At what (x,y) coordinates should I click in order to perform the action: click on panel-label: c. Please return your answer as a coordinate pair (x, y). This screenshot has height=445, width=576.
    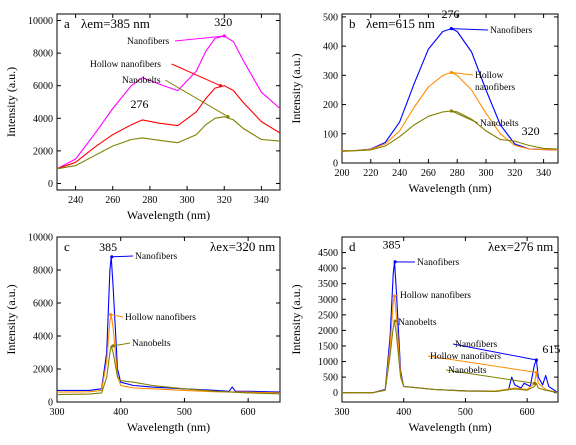
    Looking at the image, I should click on (67, 246).